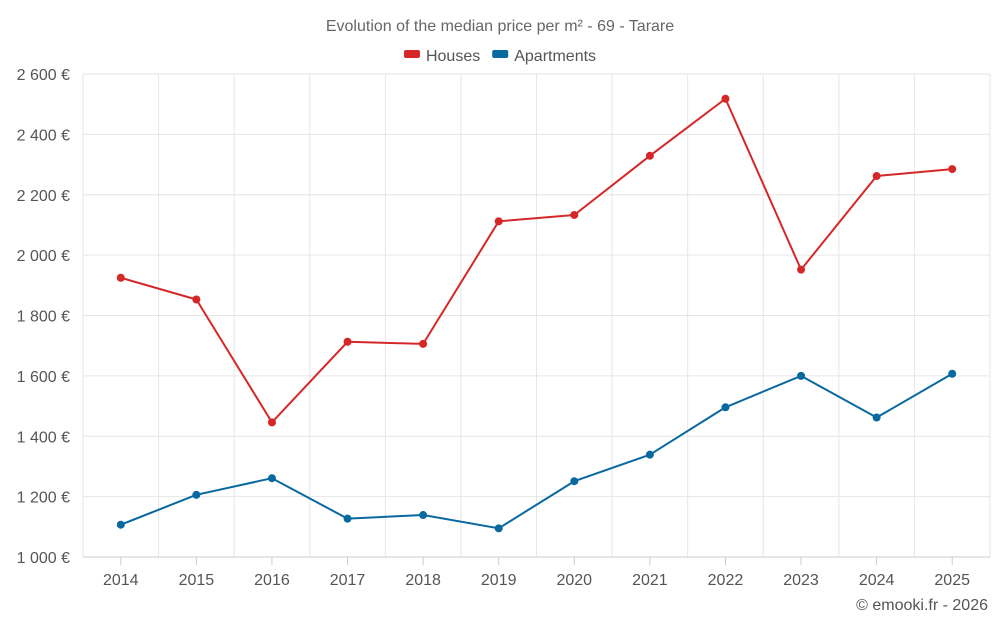 The image size is (1000, 625). I want to click on x-tick-label: 2015, so click(197, 580).